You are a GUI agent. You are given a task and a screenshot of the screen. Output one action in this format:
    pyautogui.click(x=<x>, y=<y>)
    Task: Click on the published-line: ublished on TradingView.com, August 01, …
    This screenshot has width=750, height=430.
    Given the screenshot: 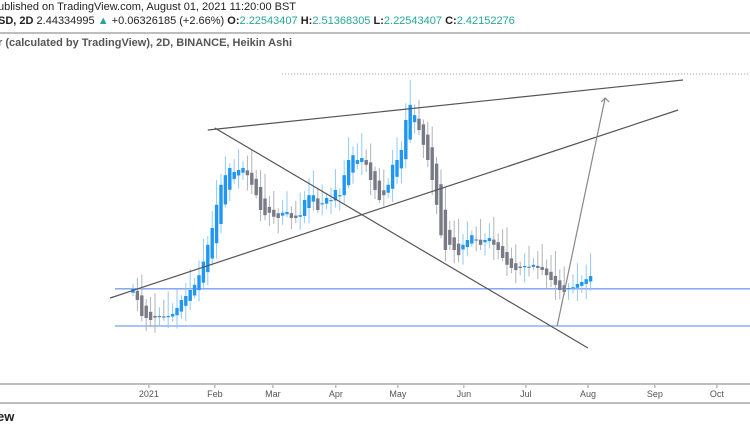 What is the action you would take?
    pyautogui.click(x=148, y=7)
    